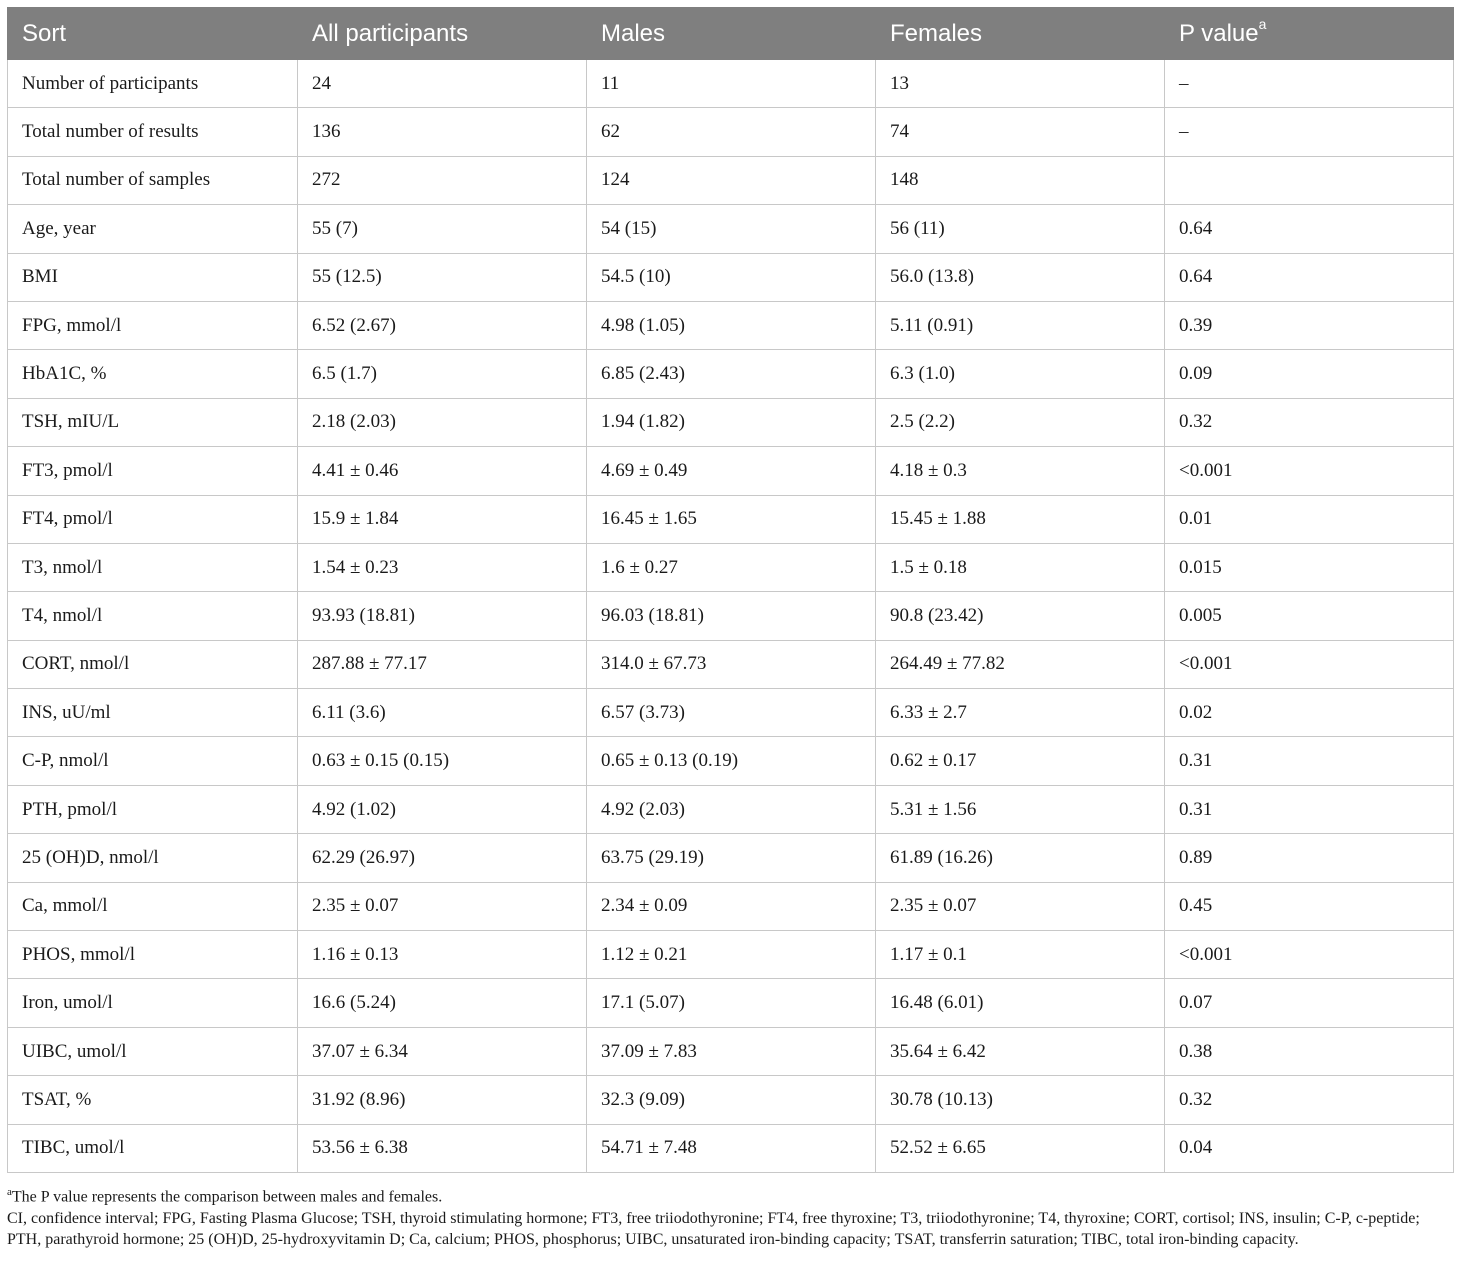 Image resolution: width=1460 pixels, height=1281 pixels. What do you see at coordinates (1309, 906) in the screenshot?
I see `cell-p-value: 0.45` at bounding box center [1309, 906].